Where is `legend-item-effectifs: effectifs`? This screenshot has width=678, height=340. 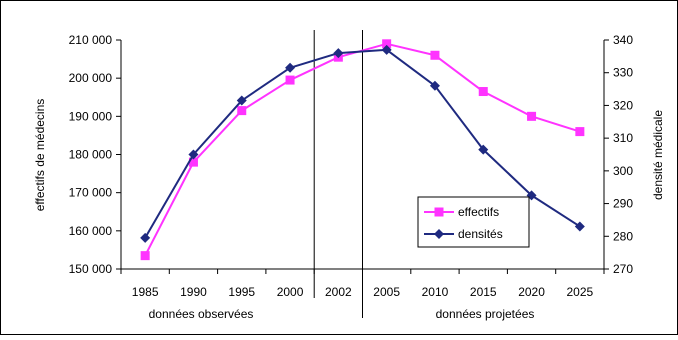 legend-item-effectifs: effectifs is located at coordinates (461, 212).